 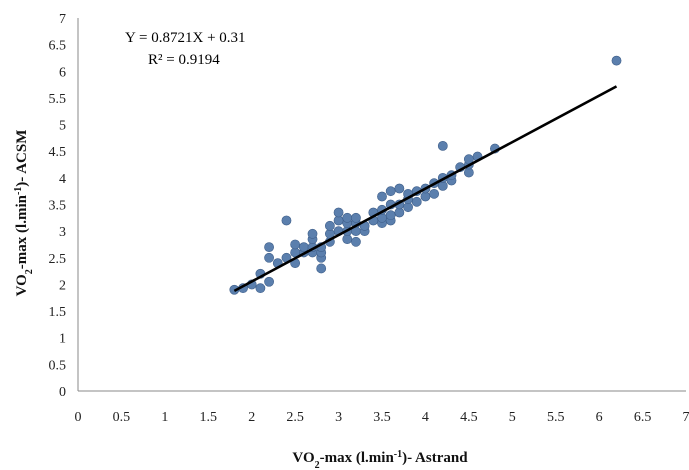 What do you see at coordinates (556, 417) in the screenshot?
I see `x-tick-label: 5.5` at bounding box center [556, 417].